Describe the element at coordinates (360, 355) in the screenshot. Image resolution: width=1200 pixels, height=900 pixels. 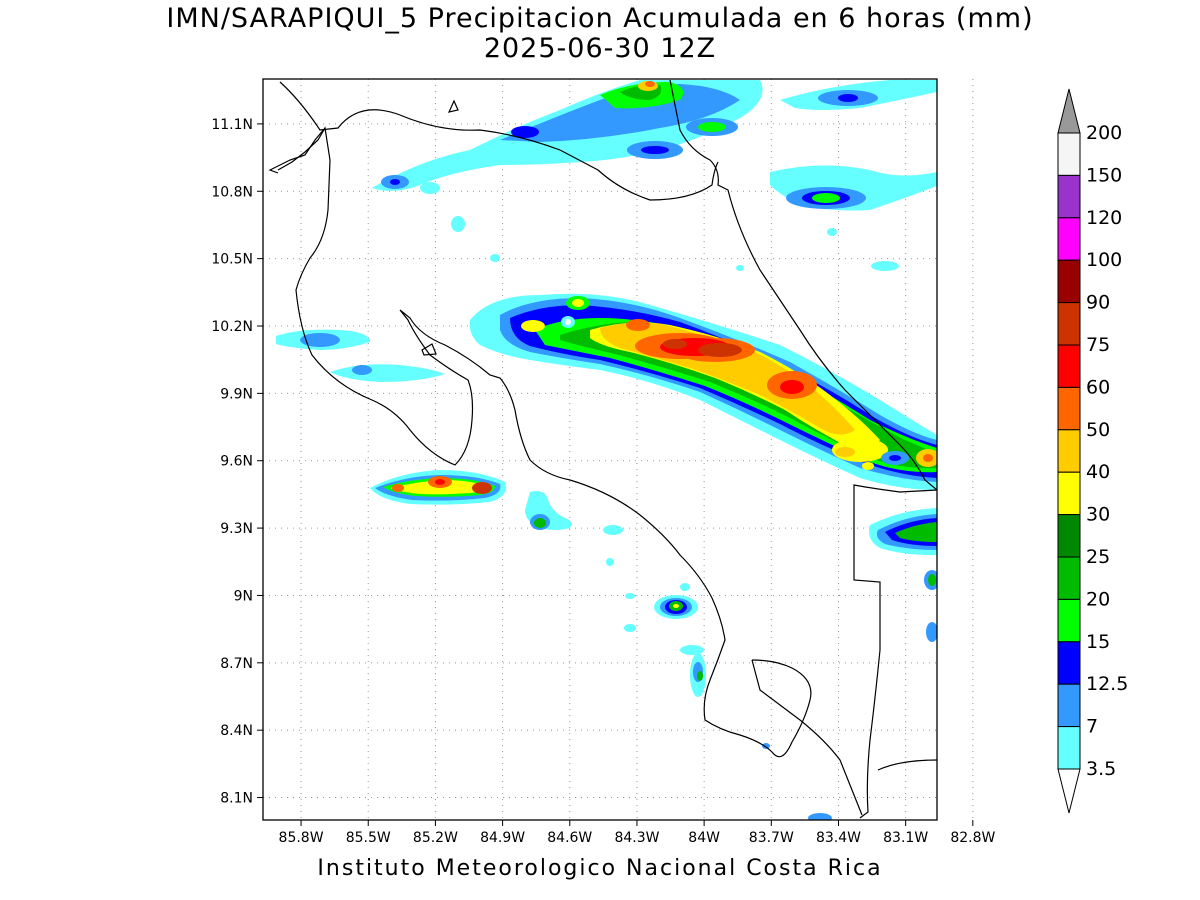
I see `precip-band-west` at that location.